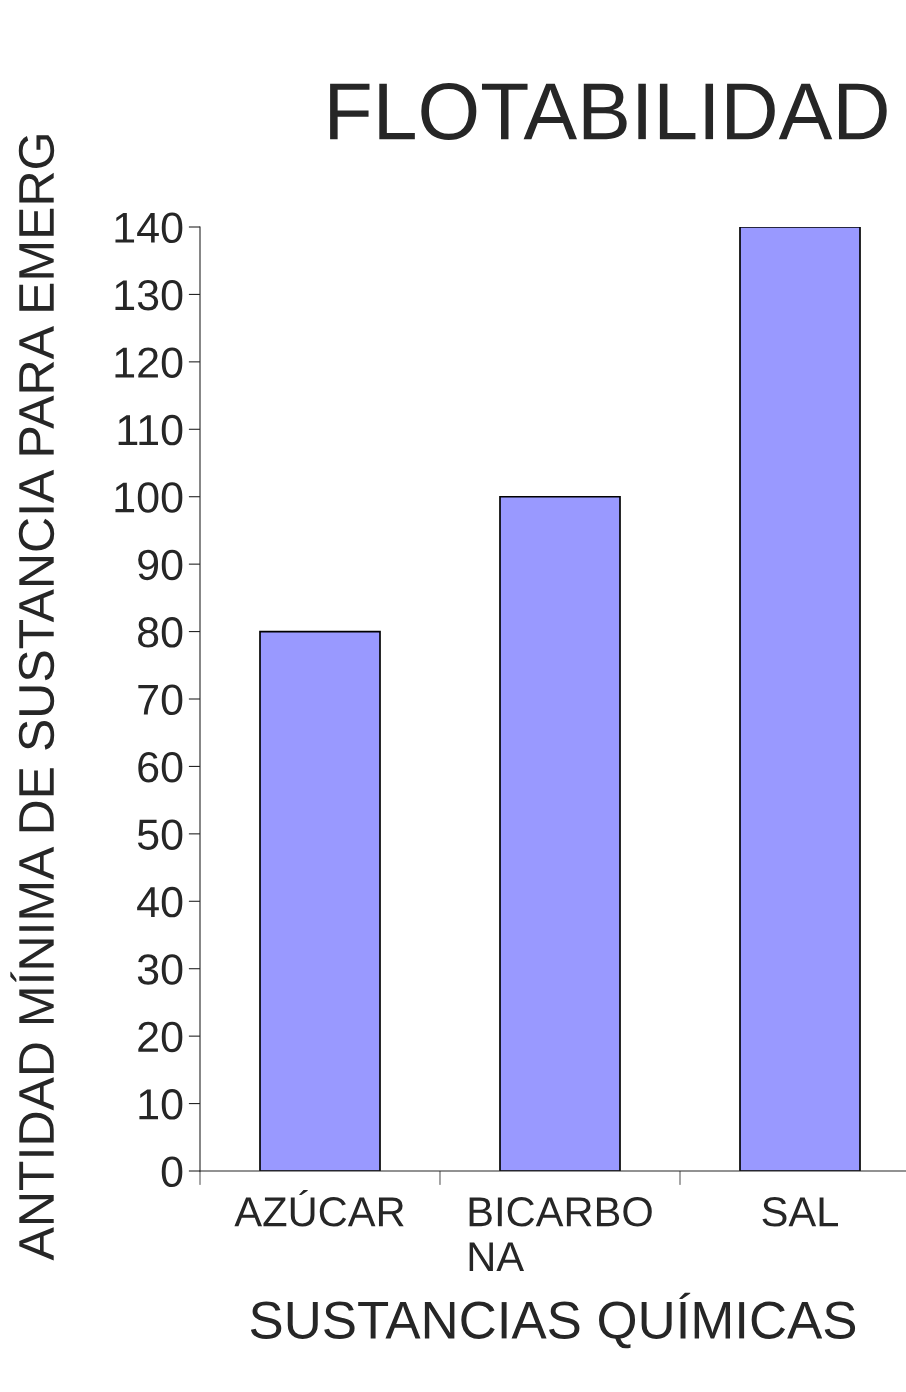 This screenshot has width=906, height=1392. What do you see at coordinates (149, 228) in the screenshot?
I see `y-tick-label: 140` at bounding box center [149, 228].